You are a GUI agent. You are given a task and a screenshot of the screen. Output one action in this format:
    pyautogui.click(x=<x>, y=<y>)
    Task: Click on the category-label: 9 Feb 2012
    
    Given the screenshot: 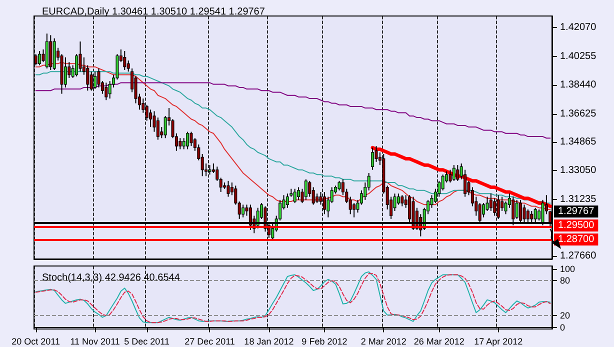 What is the action you would take?
    pyautogui.click(x=325, y=341)
    